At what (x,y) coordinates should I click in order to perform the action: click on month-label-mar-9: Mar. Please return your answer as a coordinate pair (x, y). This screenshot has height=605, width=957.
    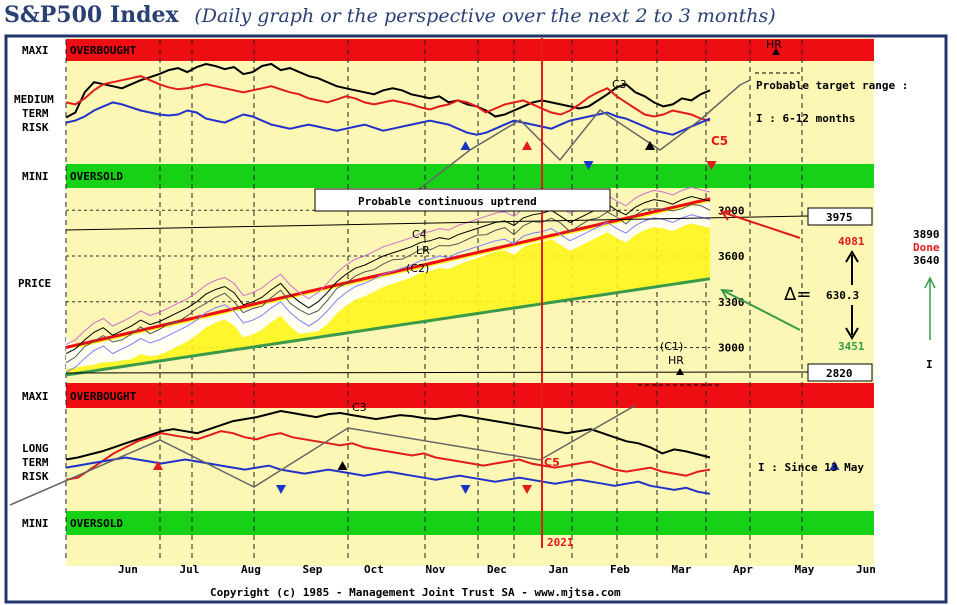
    Looking at the image, I should click on (682, 569).